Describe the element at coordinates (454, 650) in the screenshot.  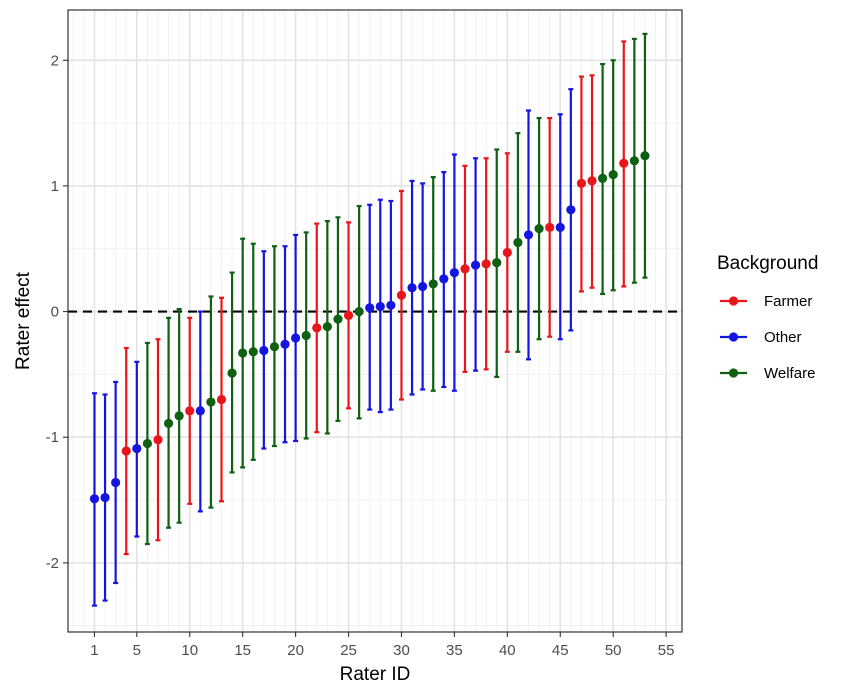
I see `x-tick-label: 35` at that location.